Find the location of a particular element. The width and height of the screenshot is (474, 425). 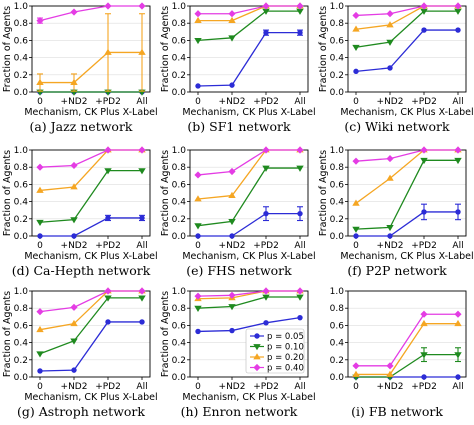

legend: p = 0.05p = 0.10p = 0.20p = 0.40 is located at coordinates (275, 351).